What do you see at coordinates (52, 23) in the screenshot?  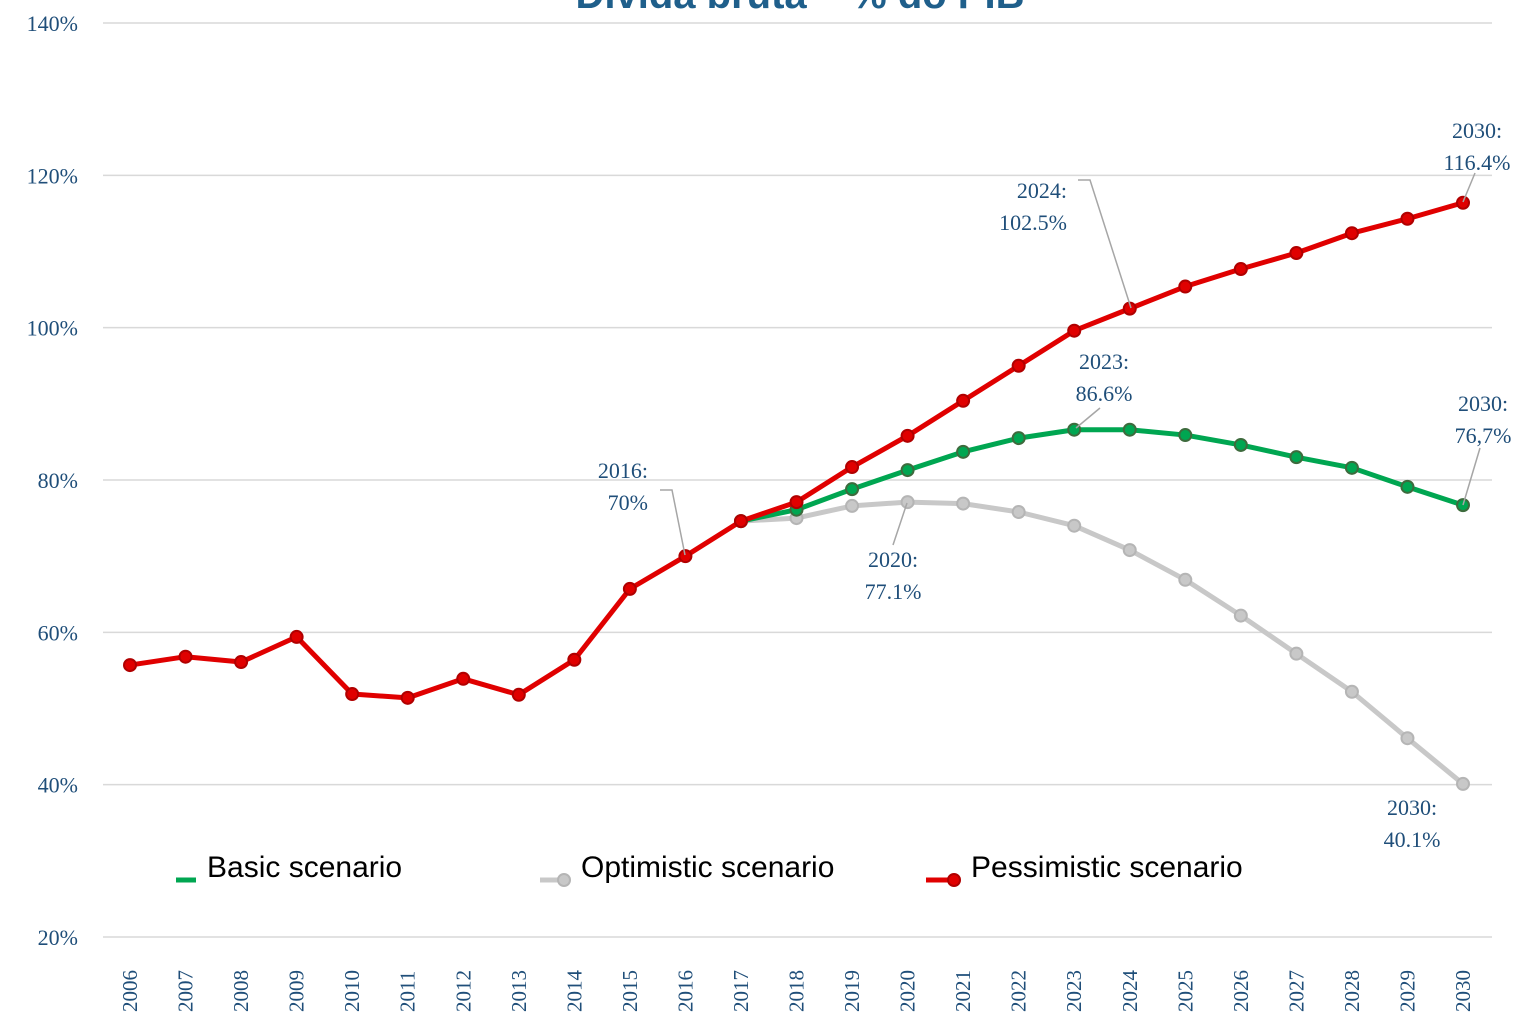 I see `y-tick-label: 140%` at bounding box center [52, 23].